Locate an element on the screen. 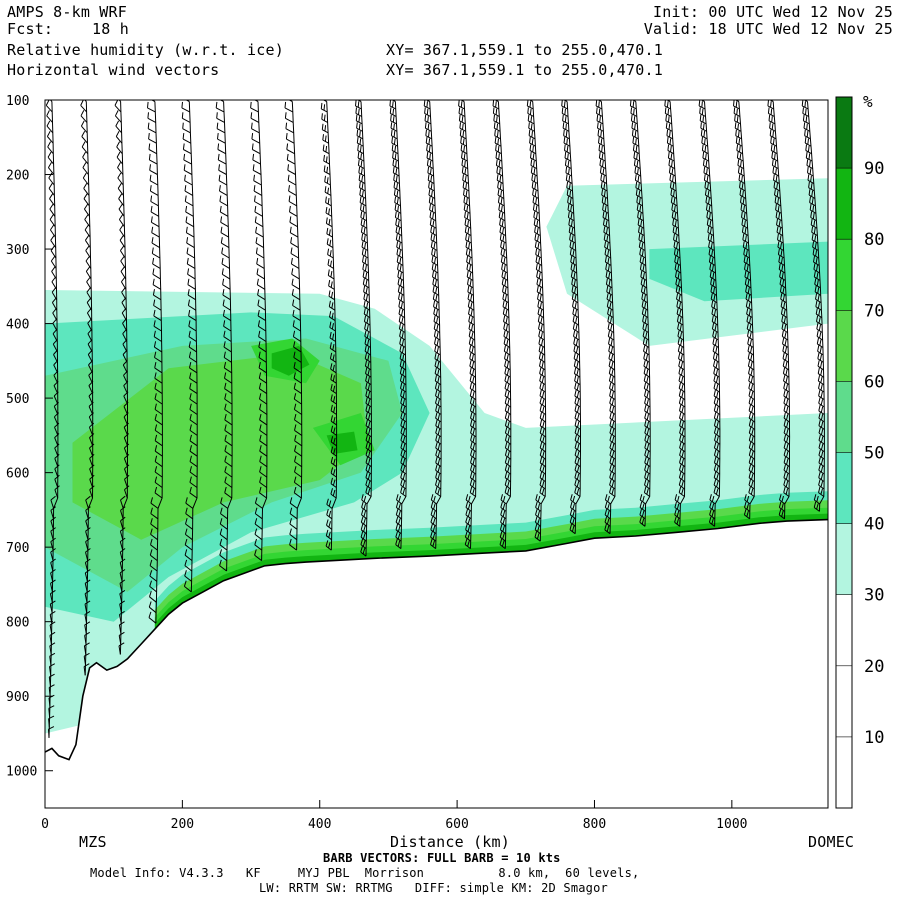 The width and height of the screenshot is (900, 900). forecast-label: Fcst: is located at coordinates (30, 29).